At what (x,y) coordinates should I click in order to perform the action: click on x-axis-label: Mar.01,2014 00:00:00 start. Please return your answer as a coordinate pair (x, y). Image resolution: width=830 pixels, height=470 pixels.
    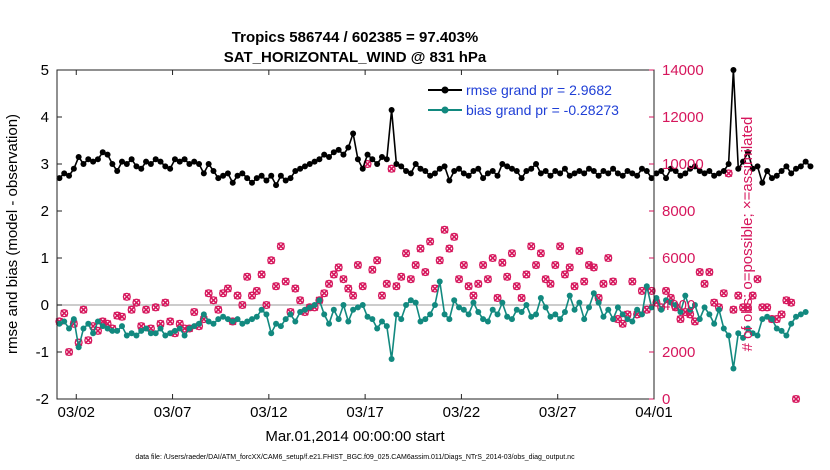
    Looking at the image, I should click on (355, 436).